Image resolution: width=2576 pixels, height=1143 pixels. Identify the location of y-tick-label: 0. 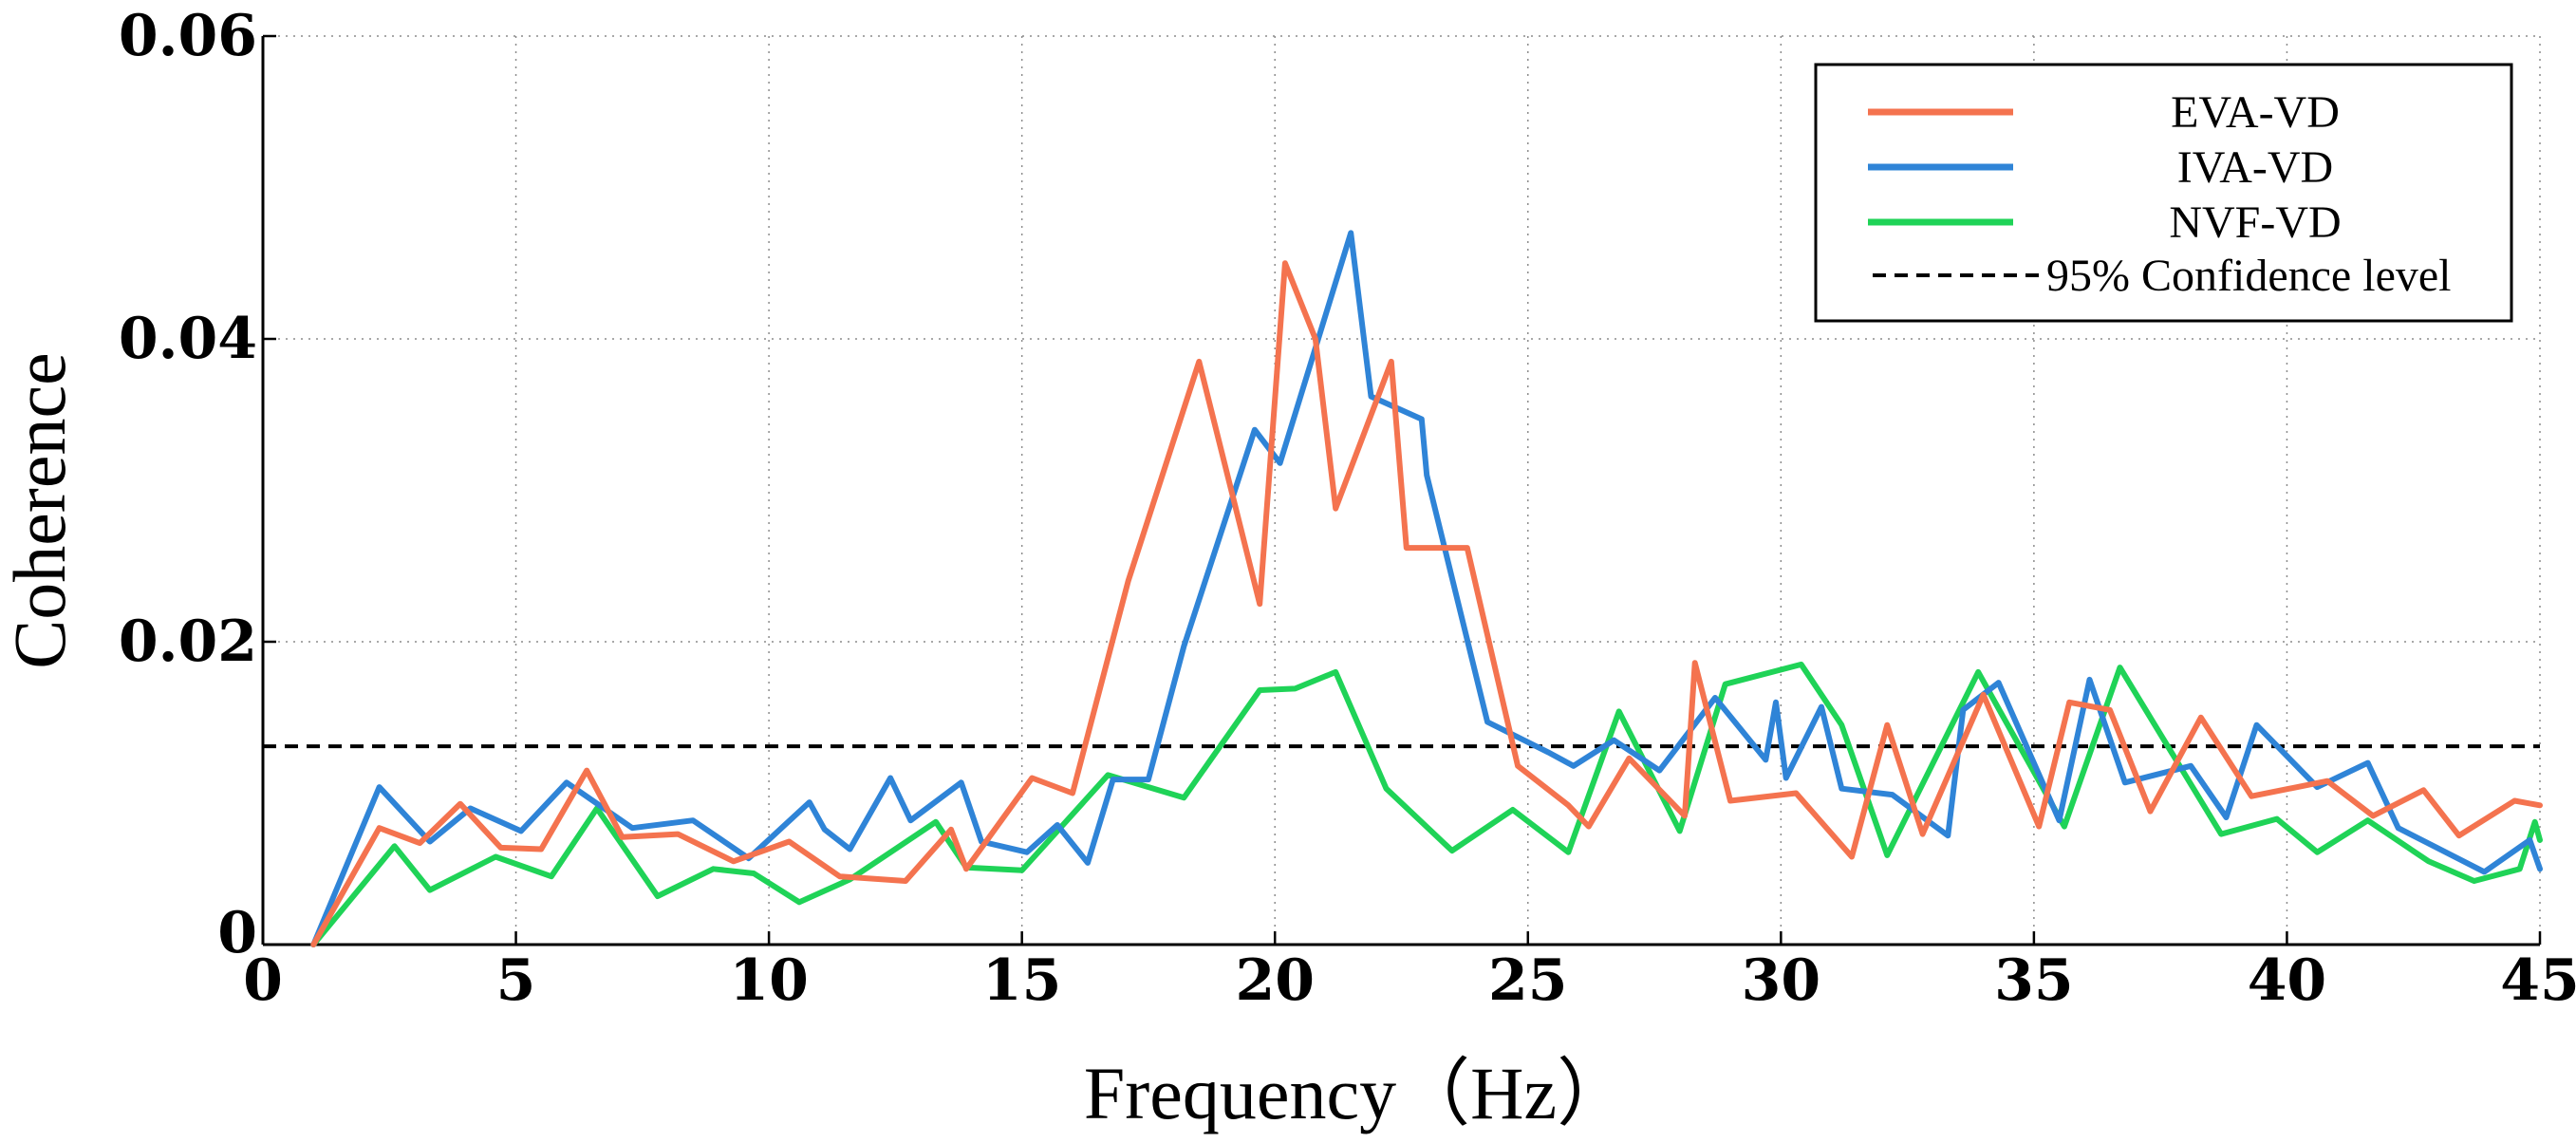
(237, 933).